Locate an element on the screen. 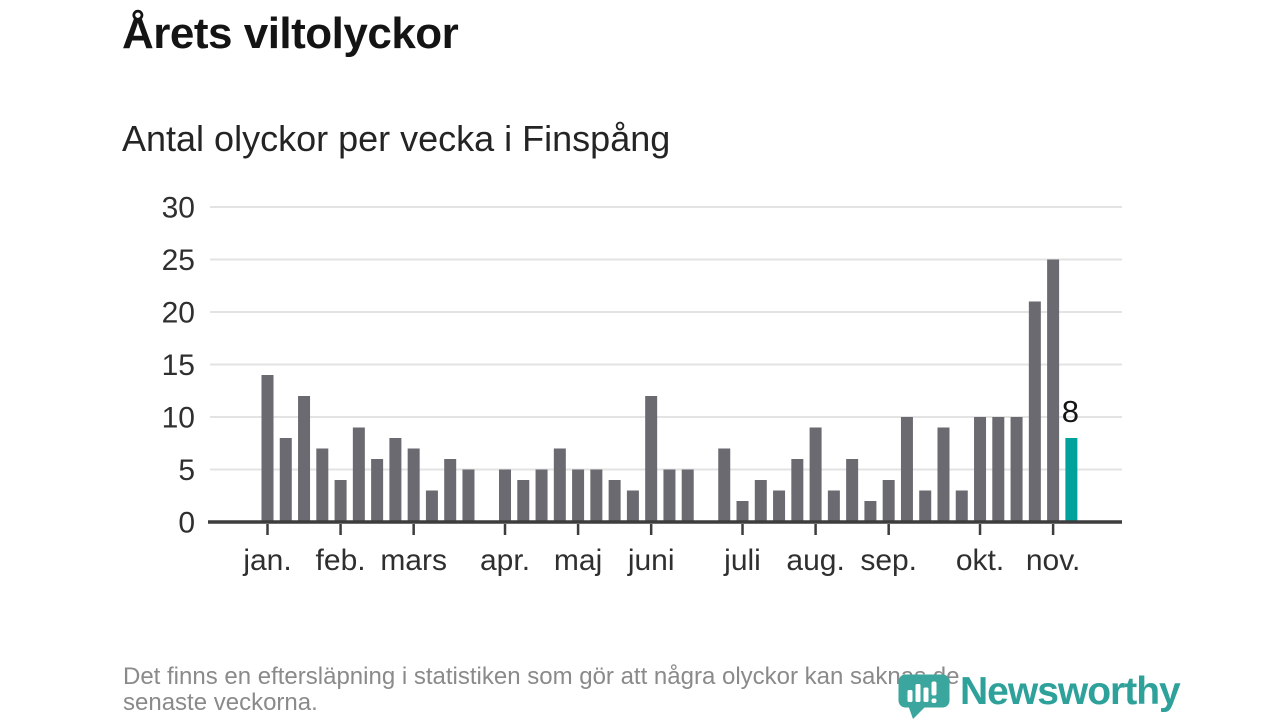 This screenshot has width=1280, height=720. y-axis-tick-label: 5 is located at coordinates (186, 470).